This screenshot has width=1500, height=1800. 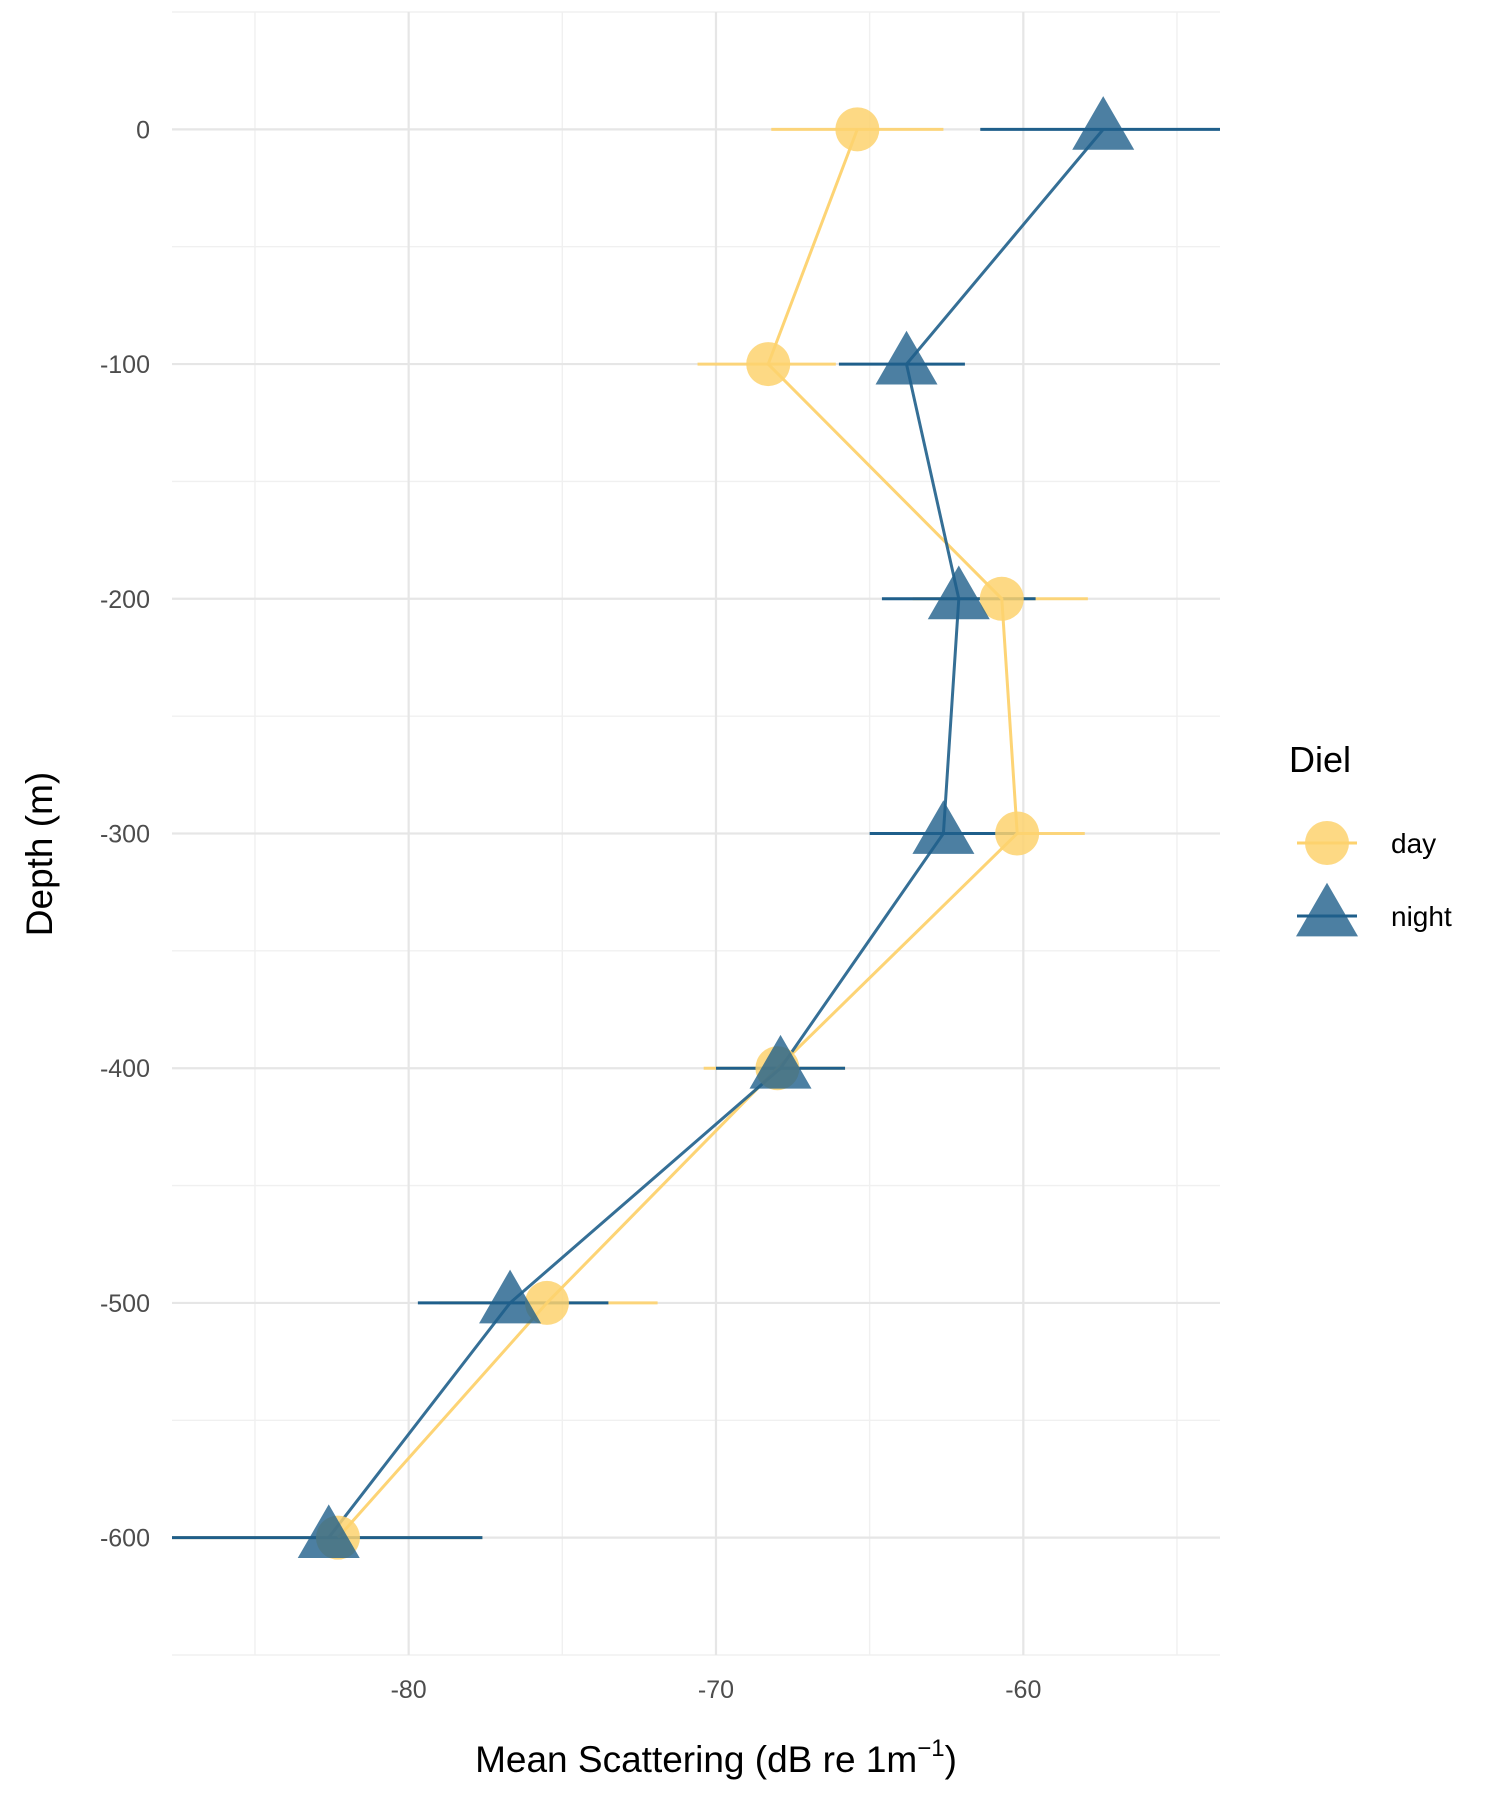 What do you see at coordinates (1023, 1690) in the screenshot?
I see `x-tick-label: -60` at bounding box center [1023, 1690].